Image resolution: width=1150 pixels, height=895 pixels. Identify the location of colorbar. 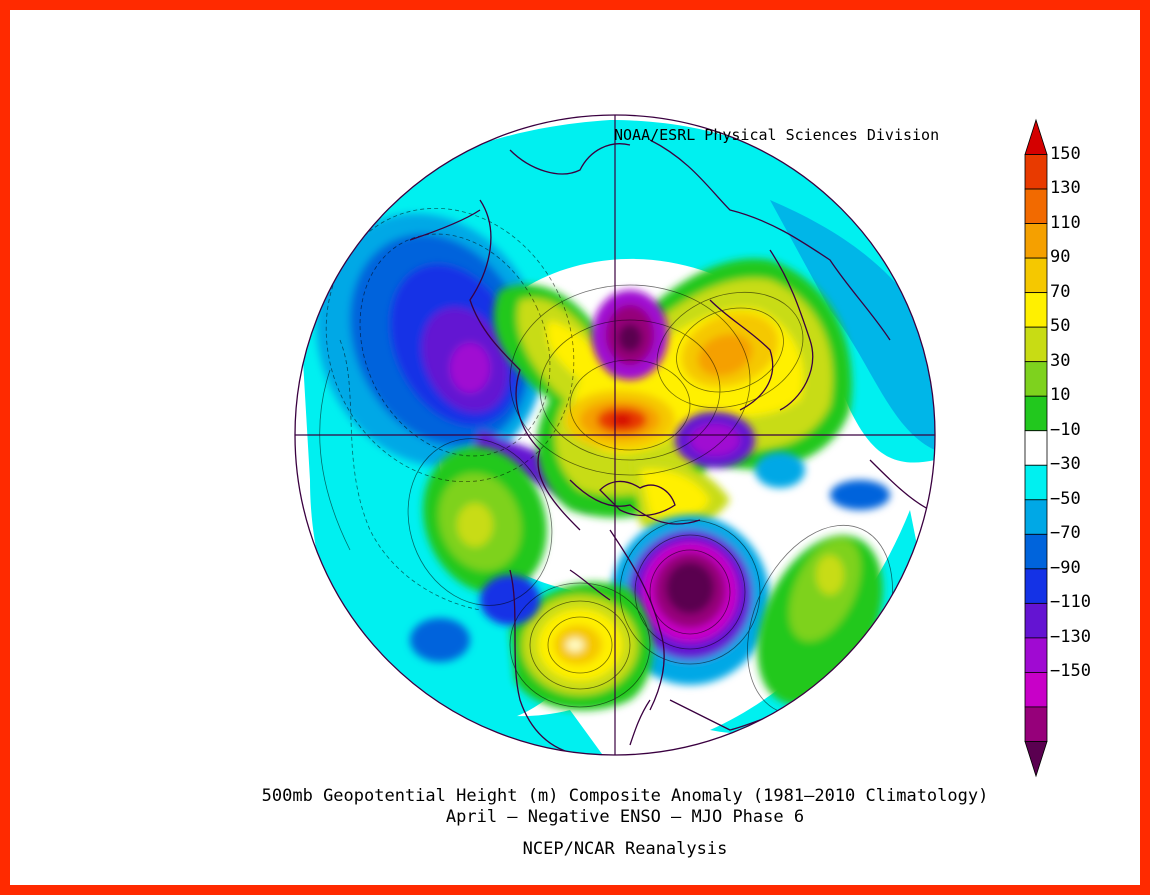
(1036, 448).